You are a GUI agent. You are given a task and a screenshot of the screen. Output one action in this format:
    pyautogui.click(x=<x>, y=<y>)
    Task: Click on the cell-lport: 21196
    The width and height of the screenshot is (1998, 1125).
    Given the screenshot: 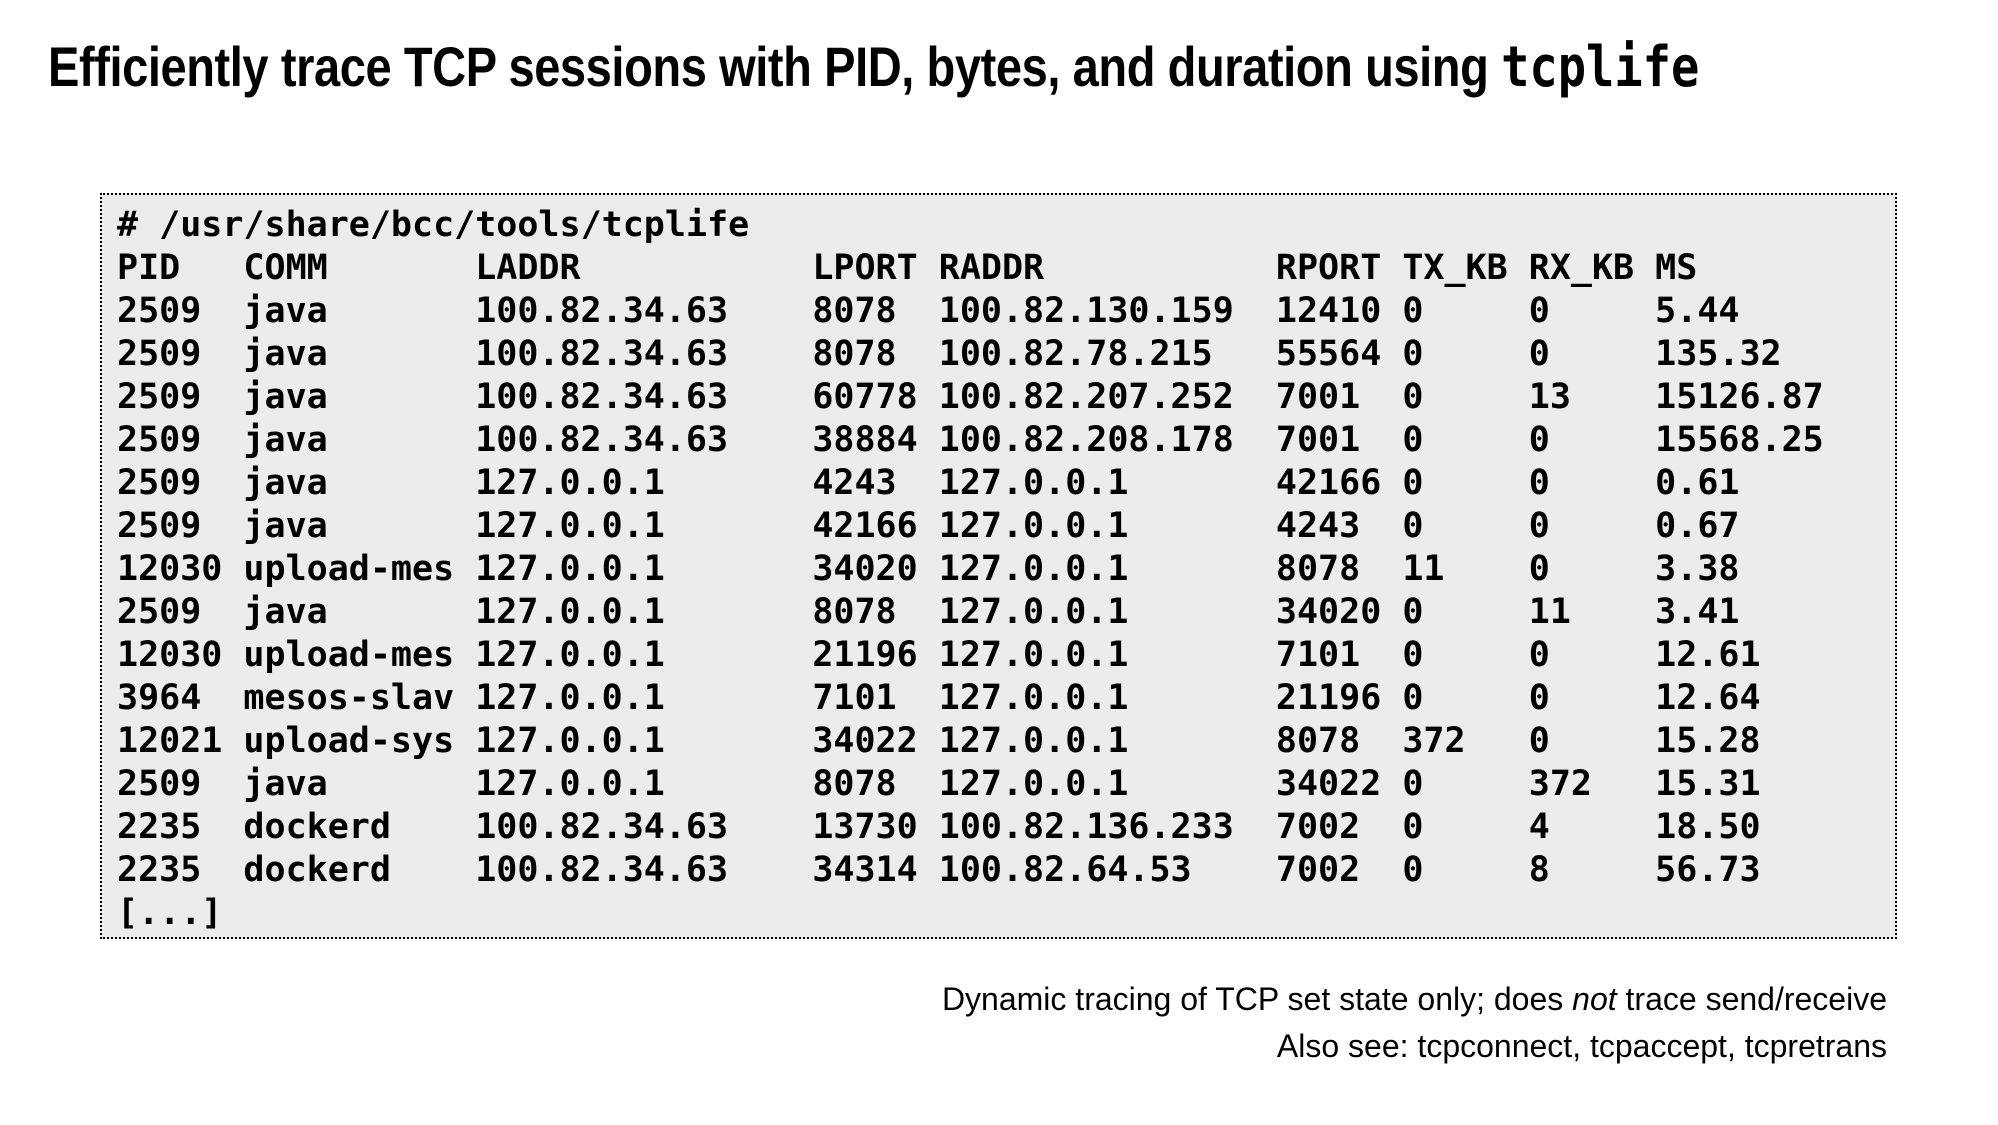 What is the action you would take?
    pyautogui.click(x=865, y=655)
    